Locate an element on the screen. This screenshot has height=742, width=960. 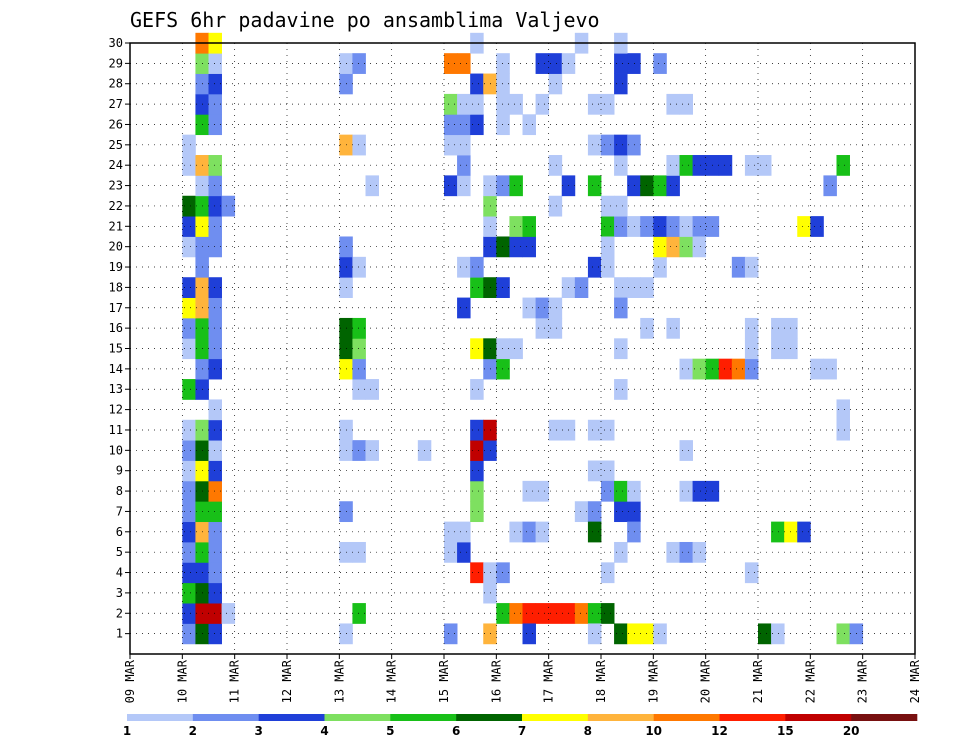
x-tick-label: 11 MAR is located at coordinates (235, 681).